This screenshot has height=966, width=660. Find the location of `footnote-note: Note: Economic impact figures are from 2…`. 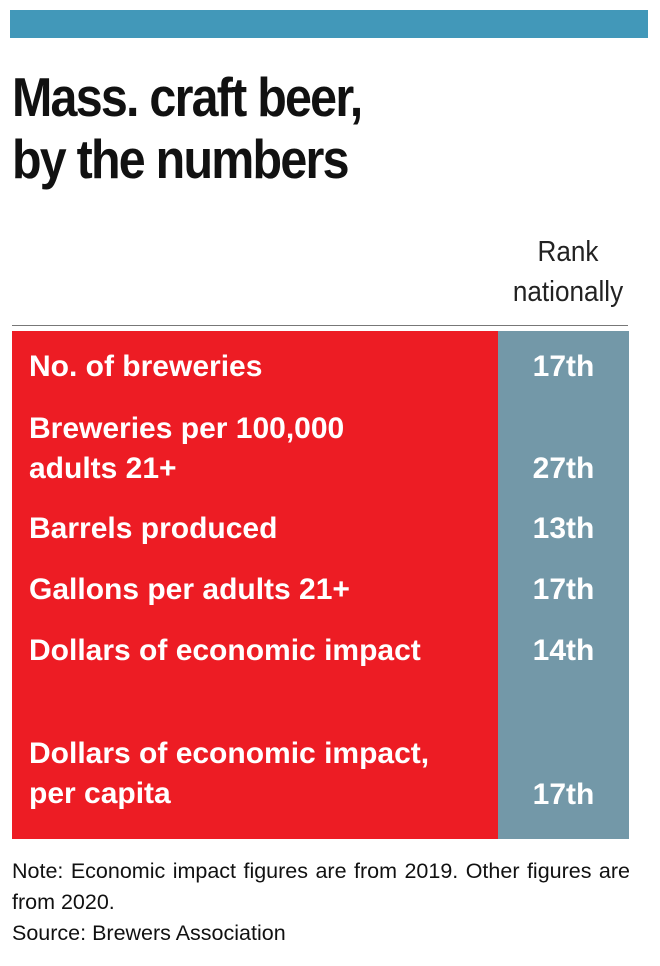

footnote-note: Note: Economic impact figures are from 2… is located at coordinates (321, 886).